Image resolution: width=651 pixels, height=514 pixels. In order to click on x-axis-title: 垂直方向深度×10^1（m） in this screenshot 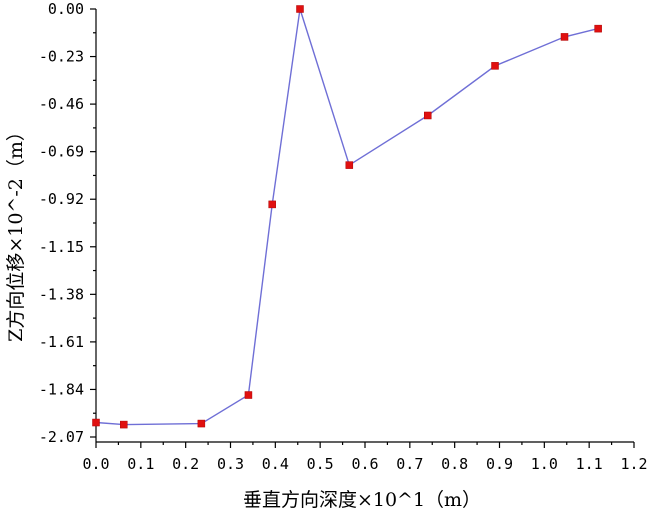, I will do `click(362, 500)`.